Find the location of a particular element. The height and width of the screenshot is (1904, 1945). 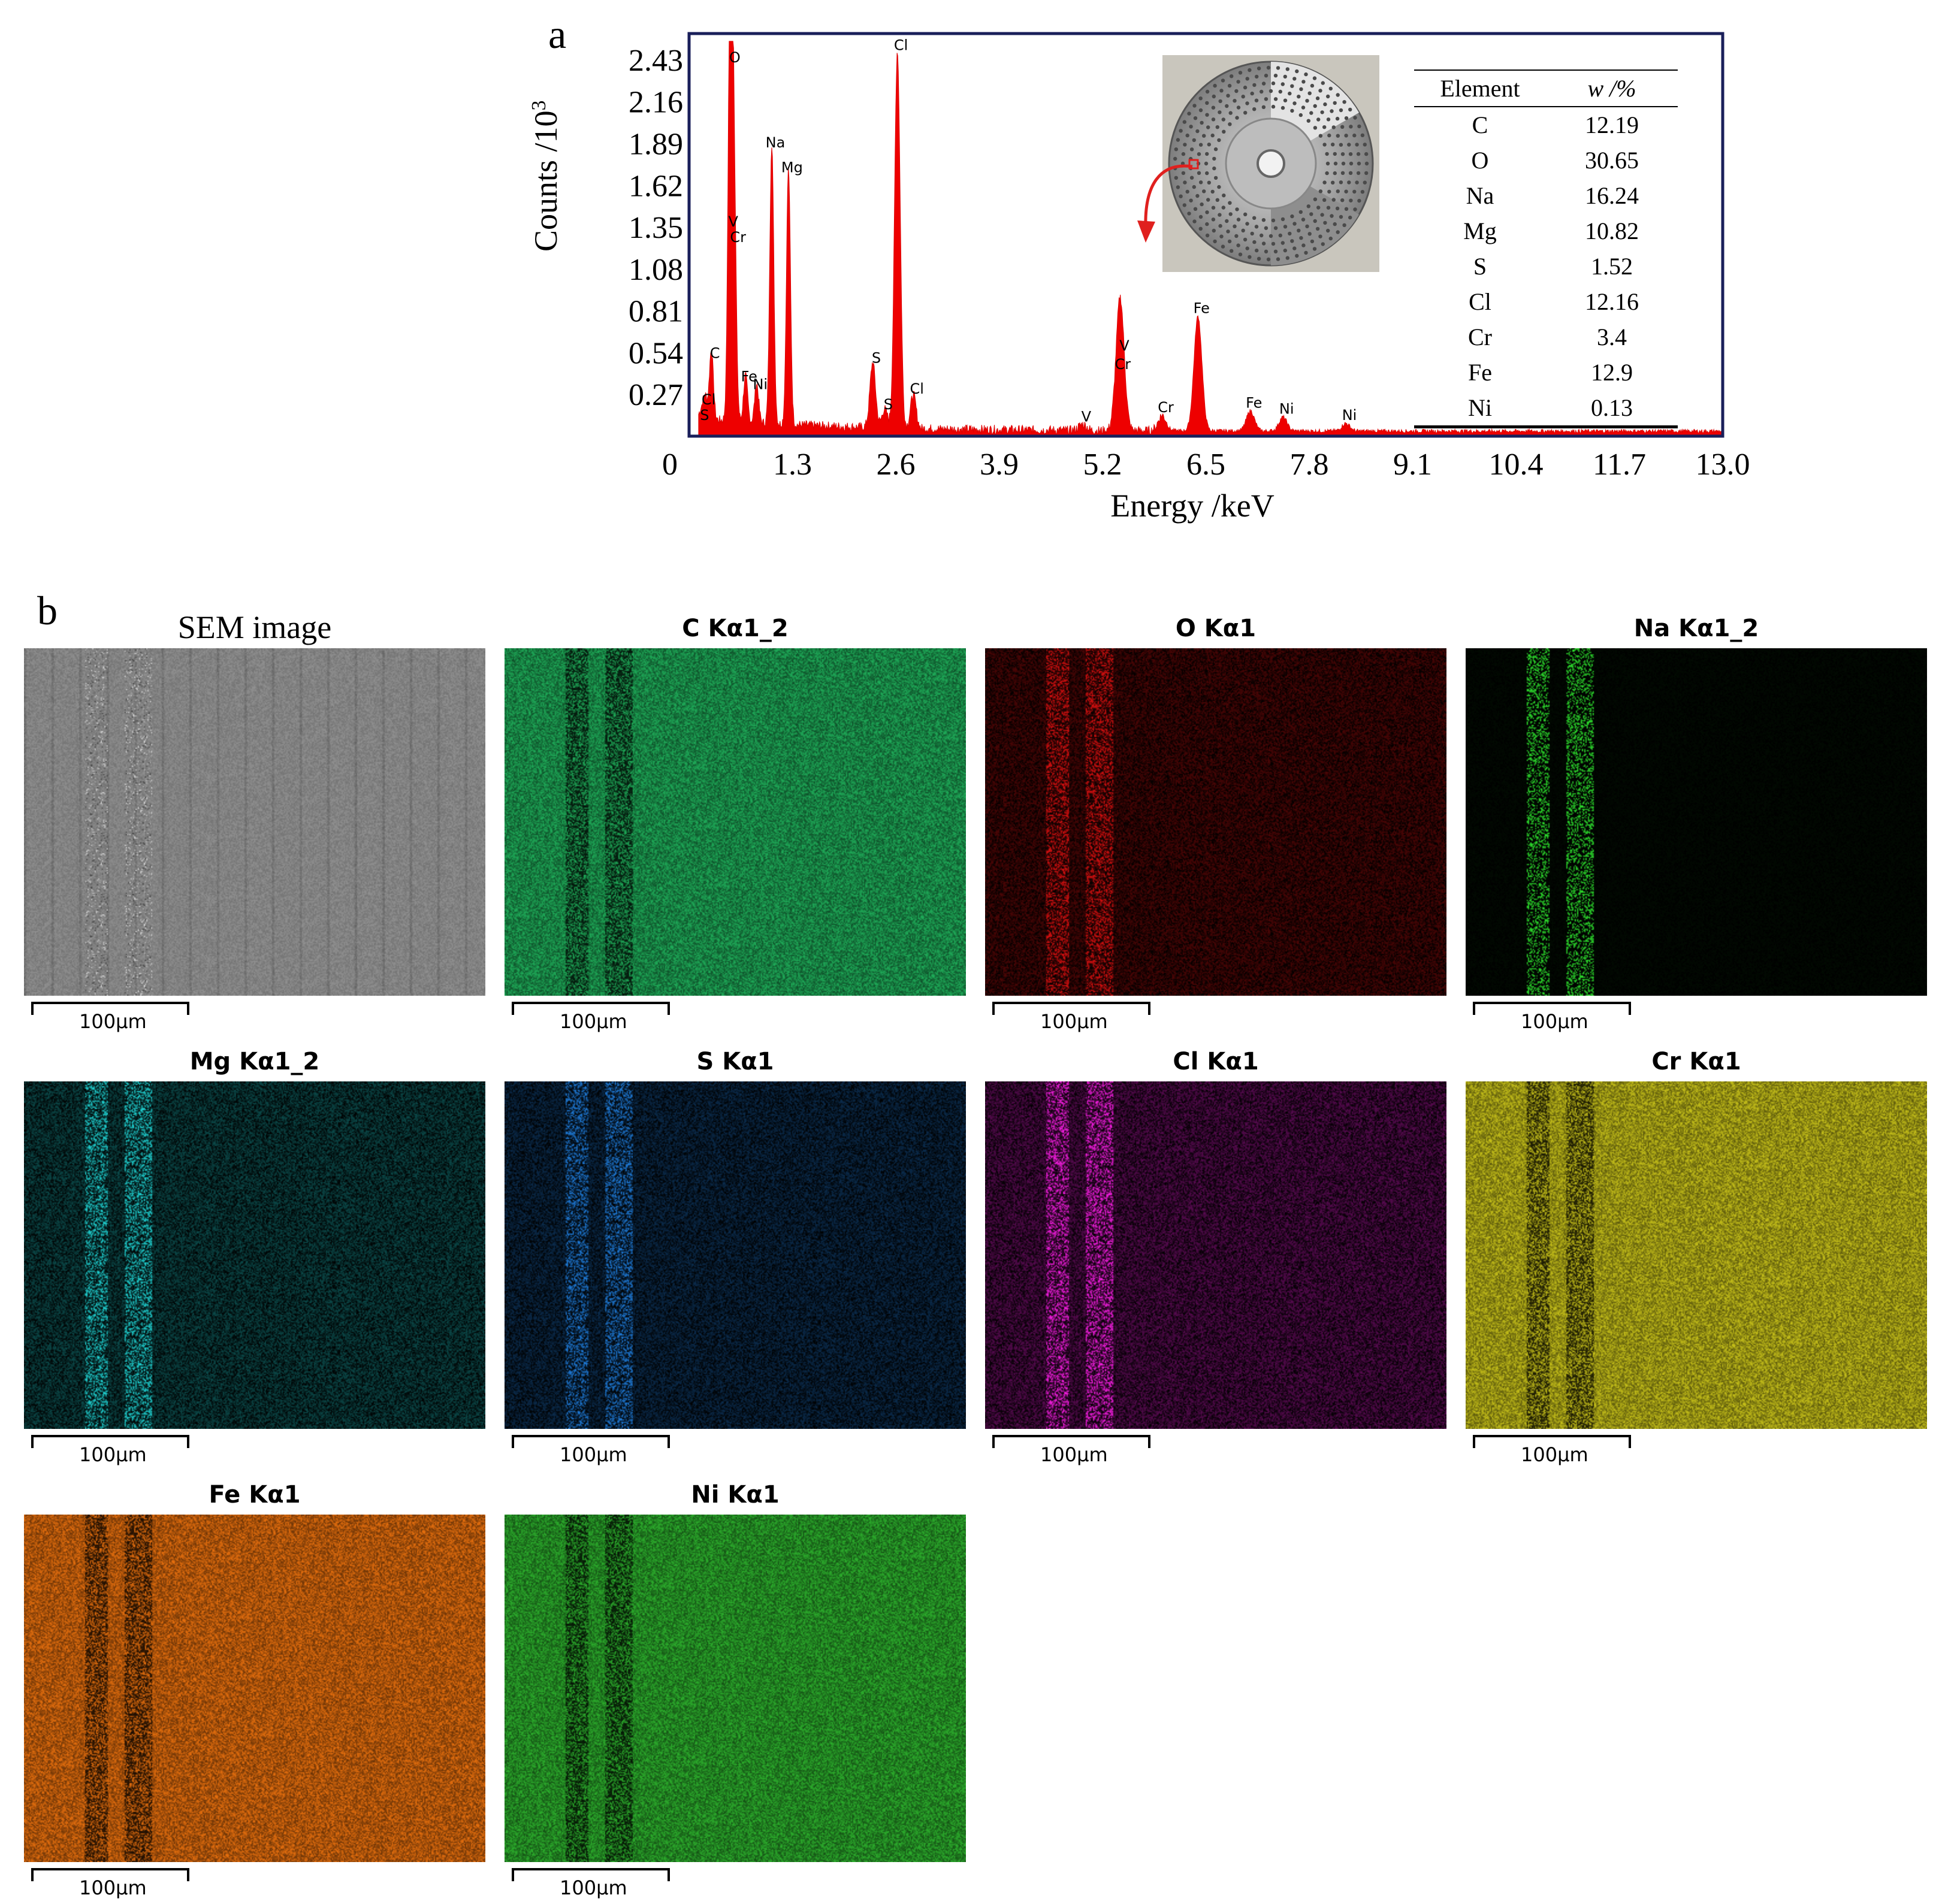

plot-frame is located at coordinates (1205, 235).